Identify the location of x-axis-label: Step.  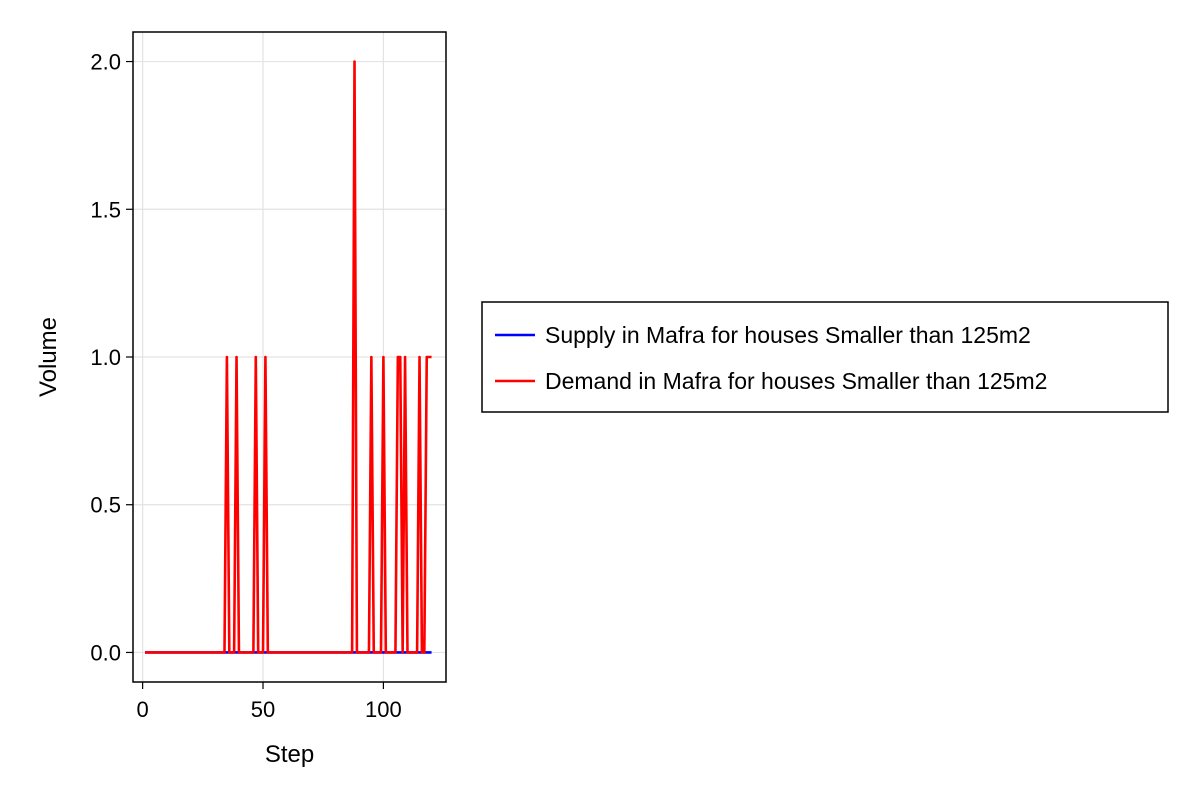
(289, 754).